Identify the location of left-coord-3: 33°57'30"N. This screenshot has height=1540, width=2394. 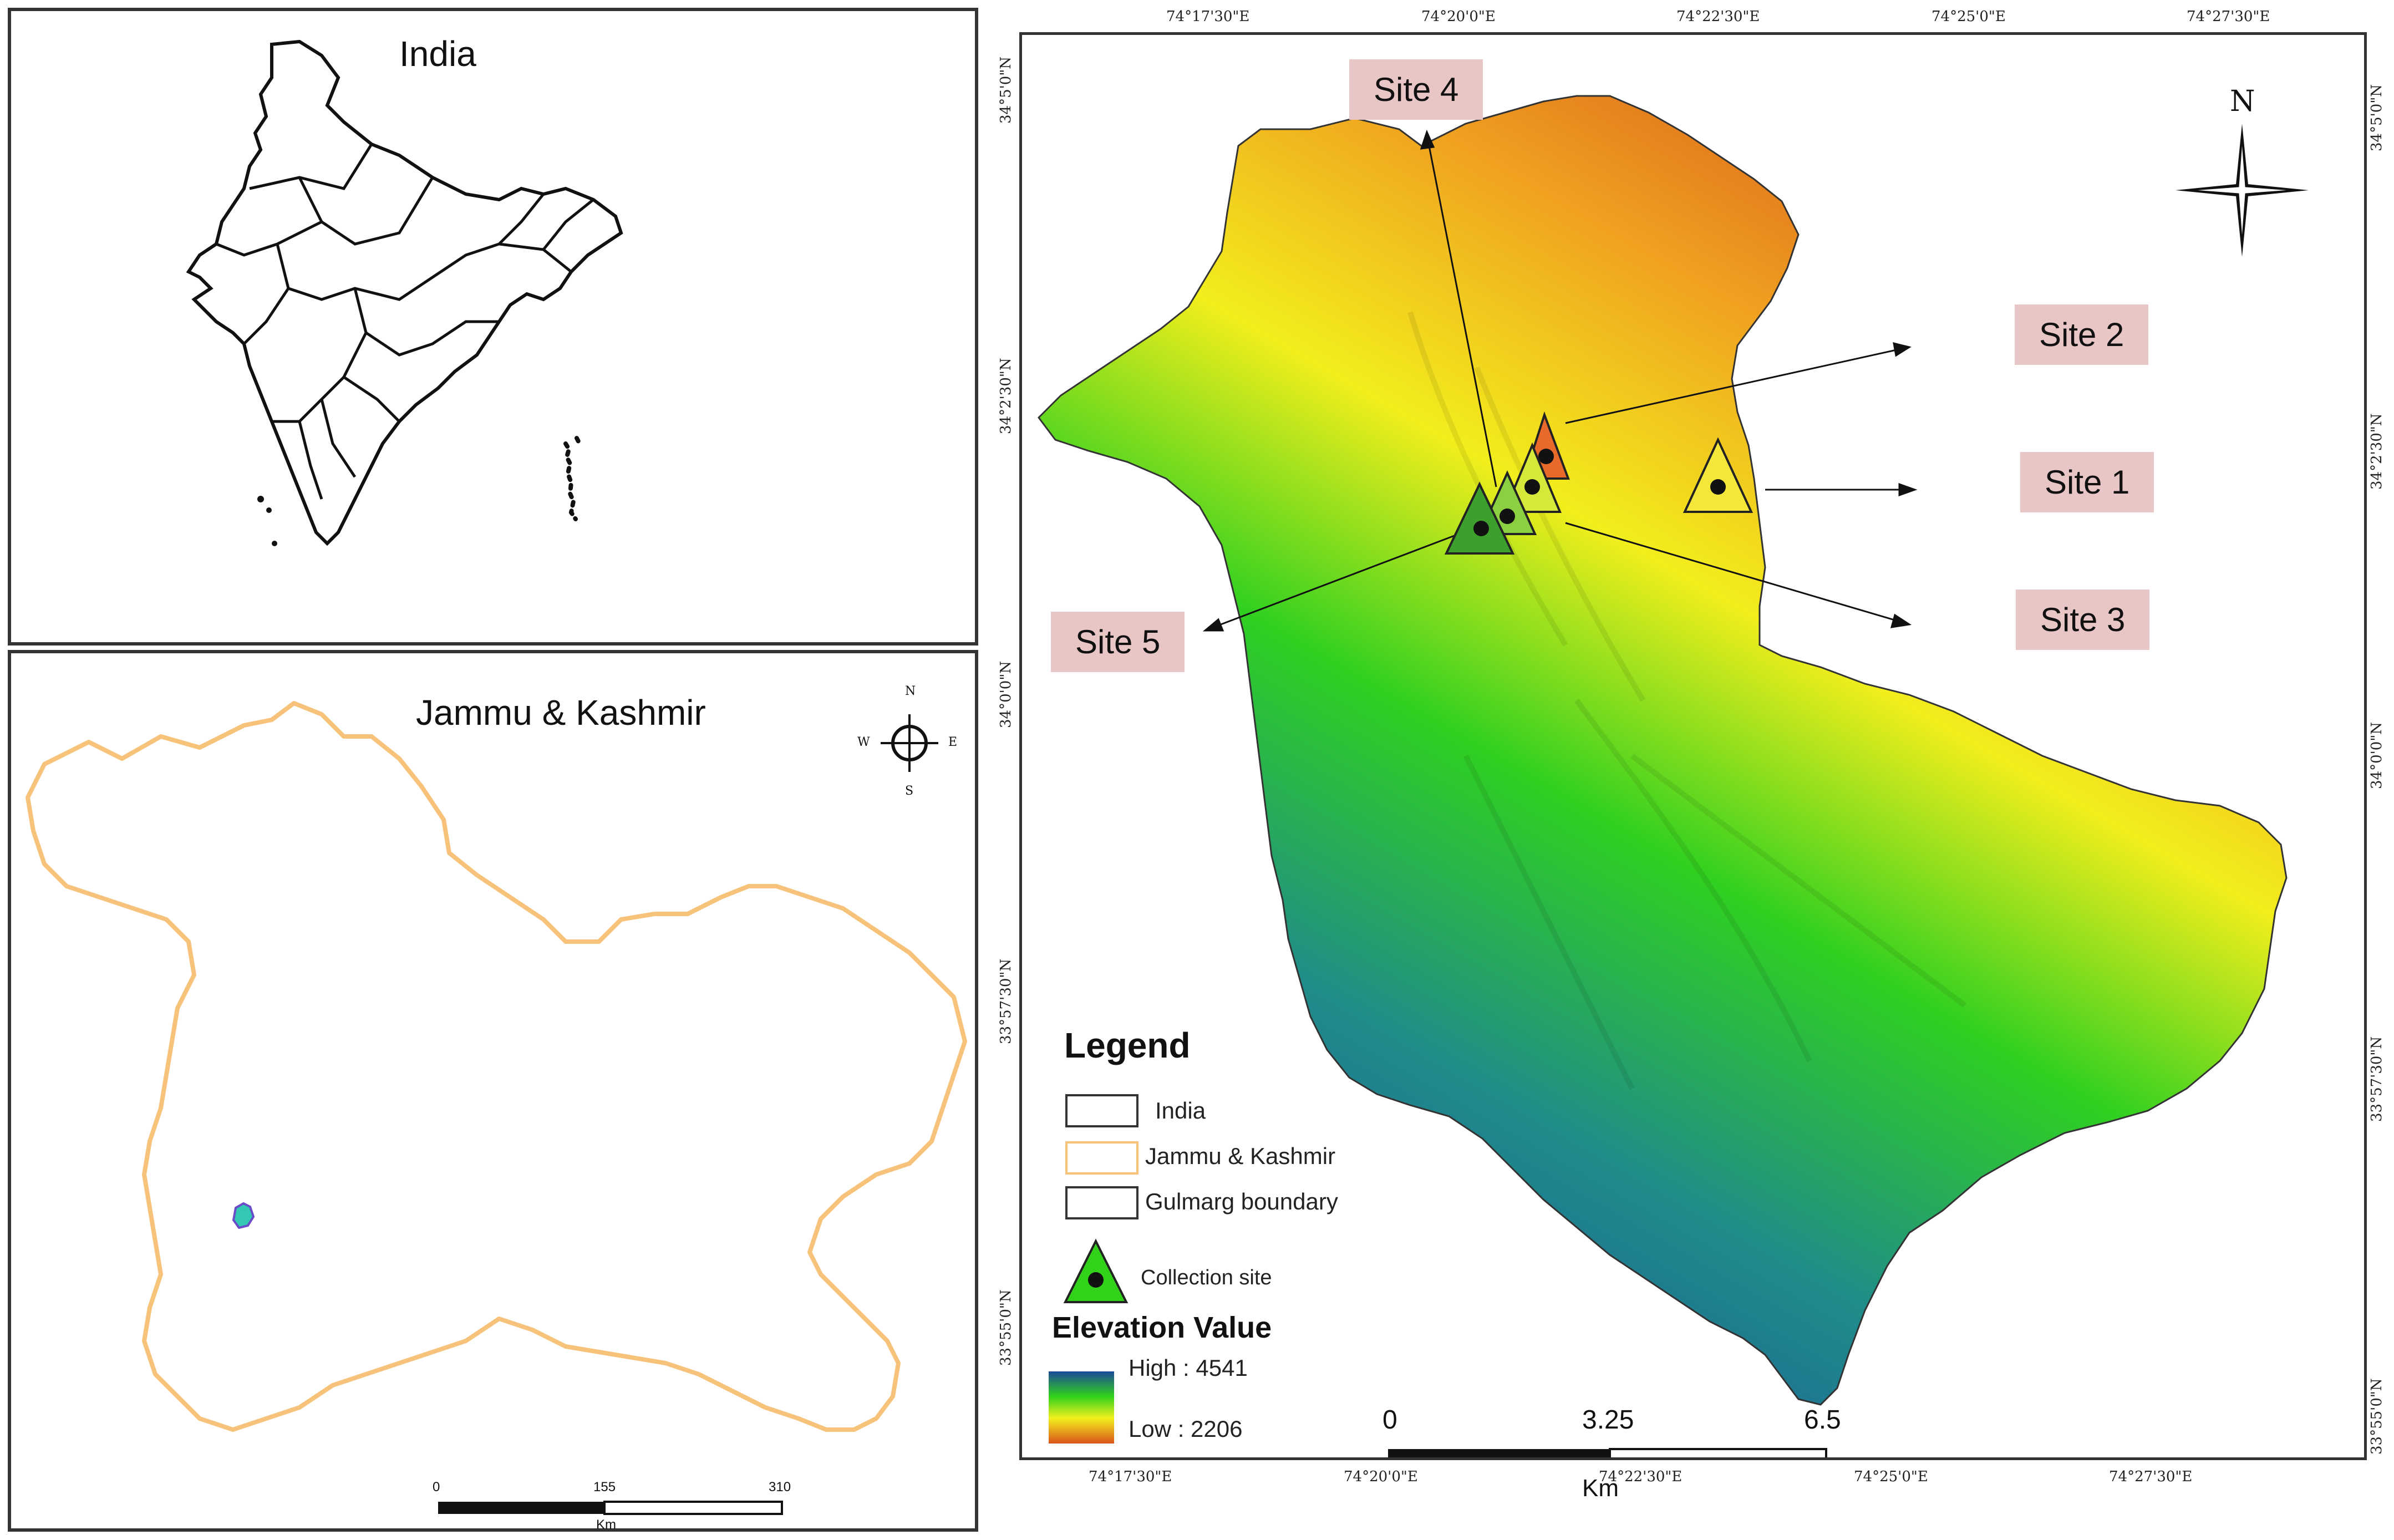
(1006, 1001).